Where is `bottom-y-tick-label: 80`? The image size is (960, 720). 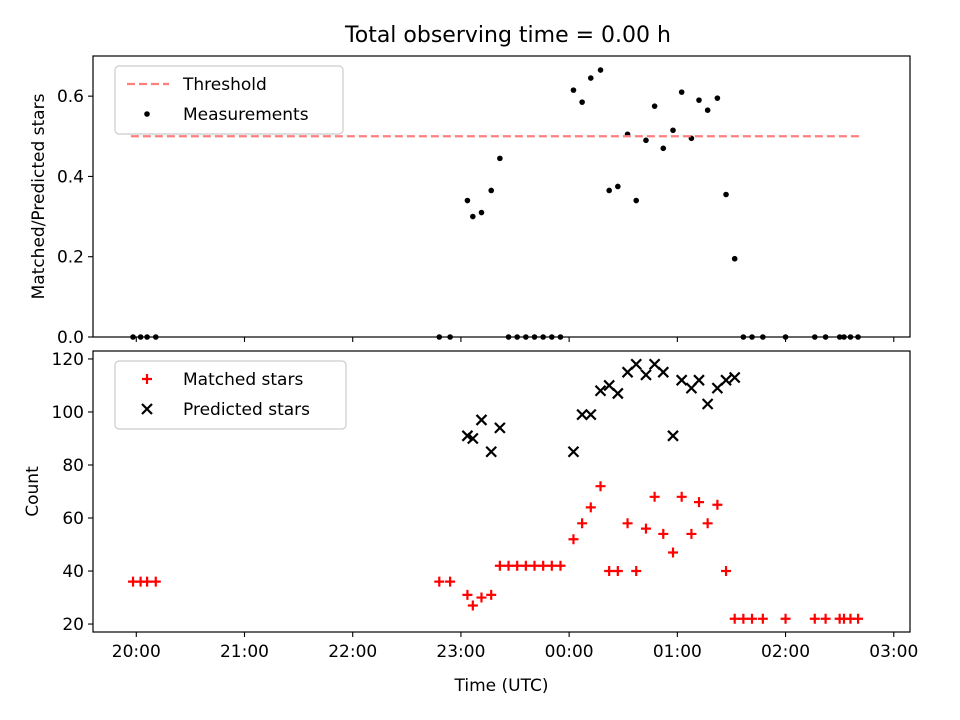
bottom-y-tick-label: 80 is located at coordinates (73, 466).